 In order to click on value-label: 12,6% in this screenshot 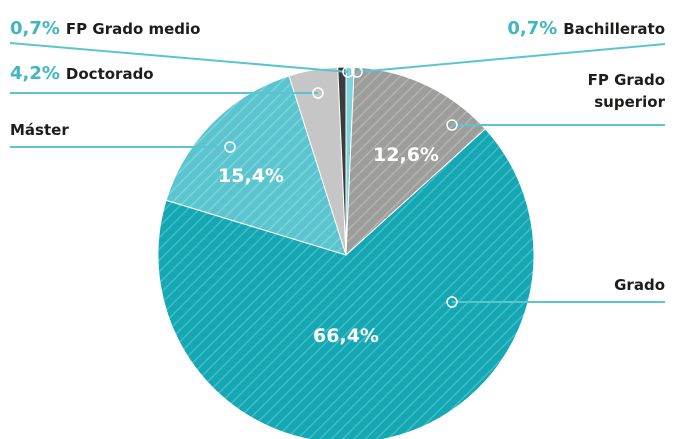, I will do `click(406, 155)`.